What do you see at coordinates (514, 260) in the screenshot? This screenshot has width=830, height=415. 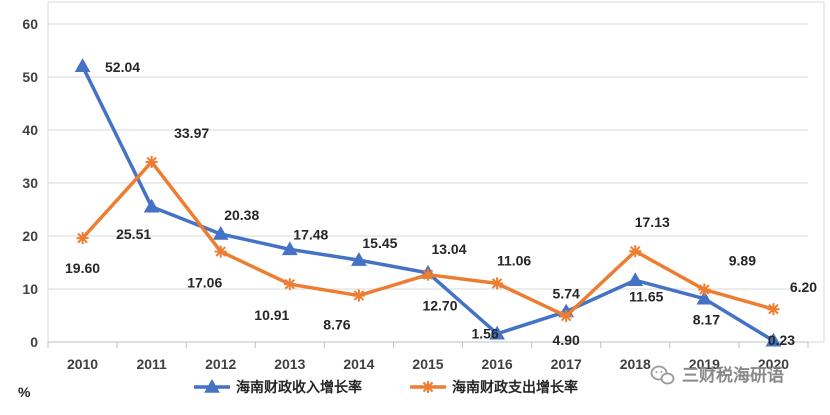 I see `data-label-expenditure: 11.06` at bounding box center [514, 260].